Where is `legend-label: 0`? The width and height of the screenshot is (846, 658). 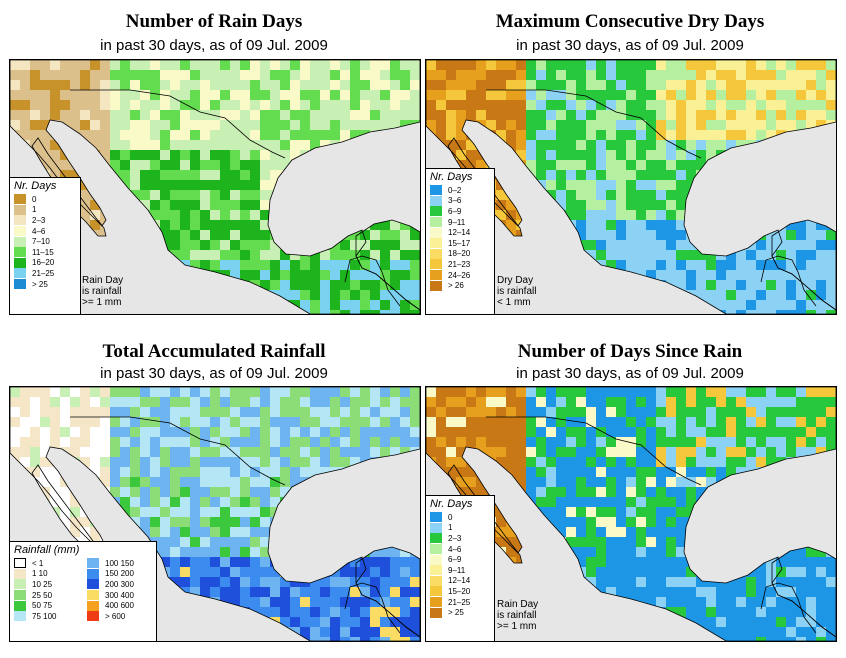 legend-label: 0 is located at coordinates (450, 517).